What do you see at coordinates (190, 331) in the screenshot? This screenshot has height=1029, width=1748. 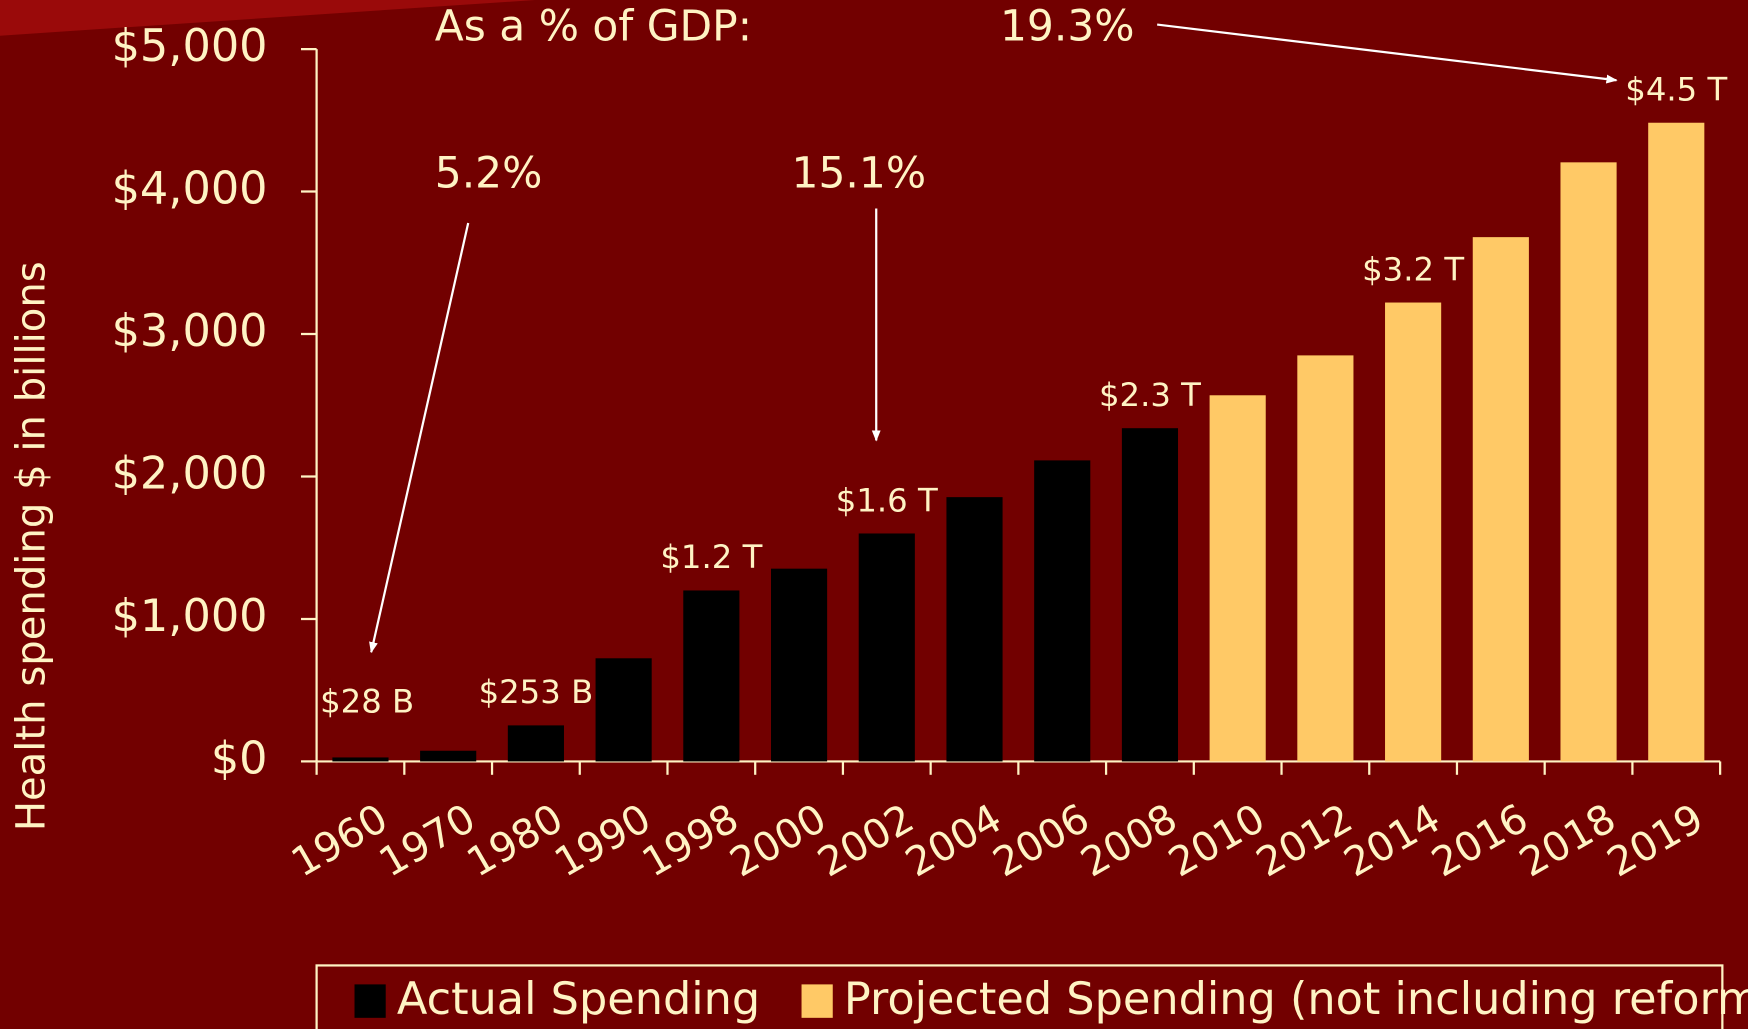 I see `y-tick-label: $3,000` at bounding box center [190, 331].